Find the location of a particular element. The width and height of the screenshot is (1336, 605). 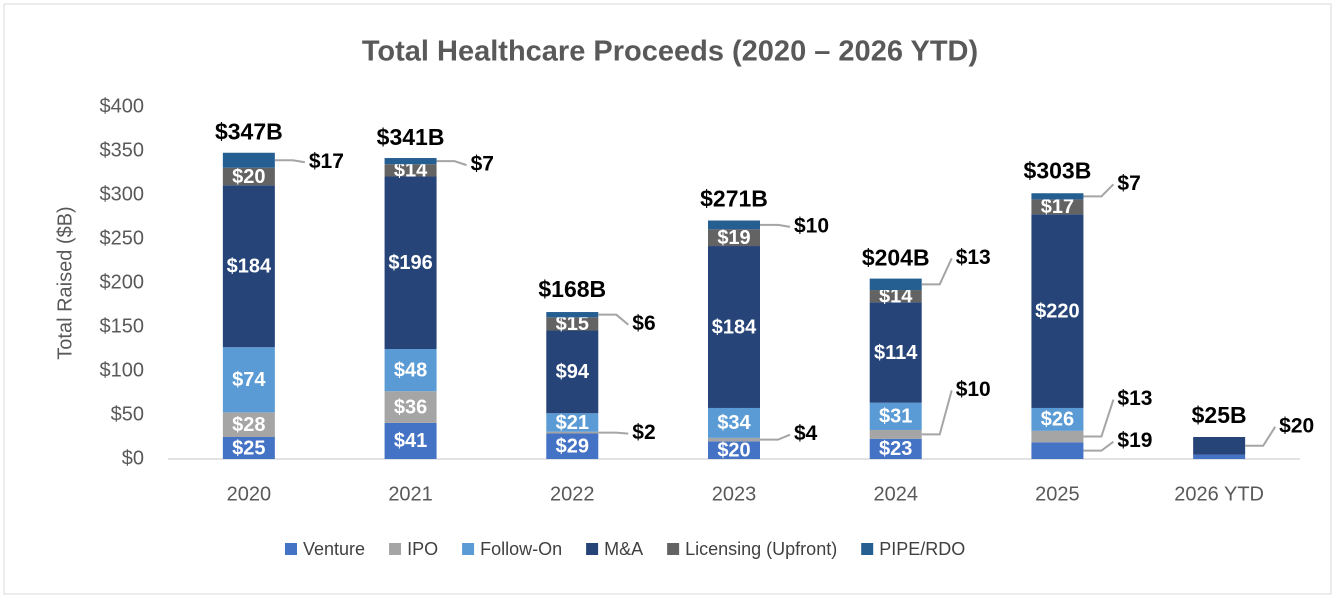

data-label: $2 is located at coordinates (643, 432).